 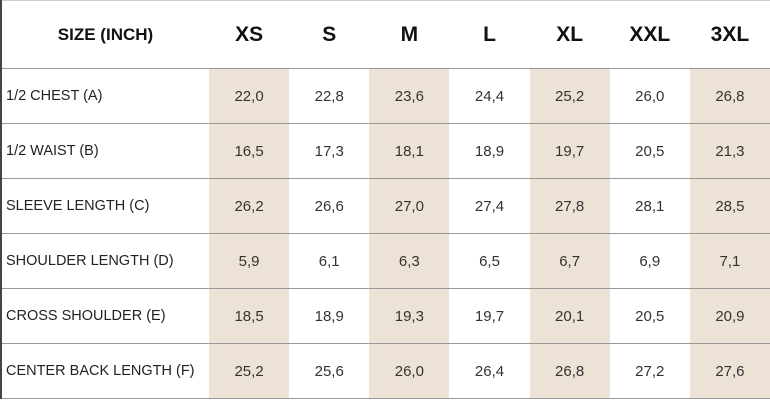 What do you see at coordinates (329, 151) in the screenshot?
I see `measurement-cell: 17,3` at bounding box center [329, 151].